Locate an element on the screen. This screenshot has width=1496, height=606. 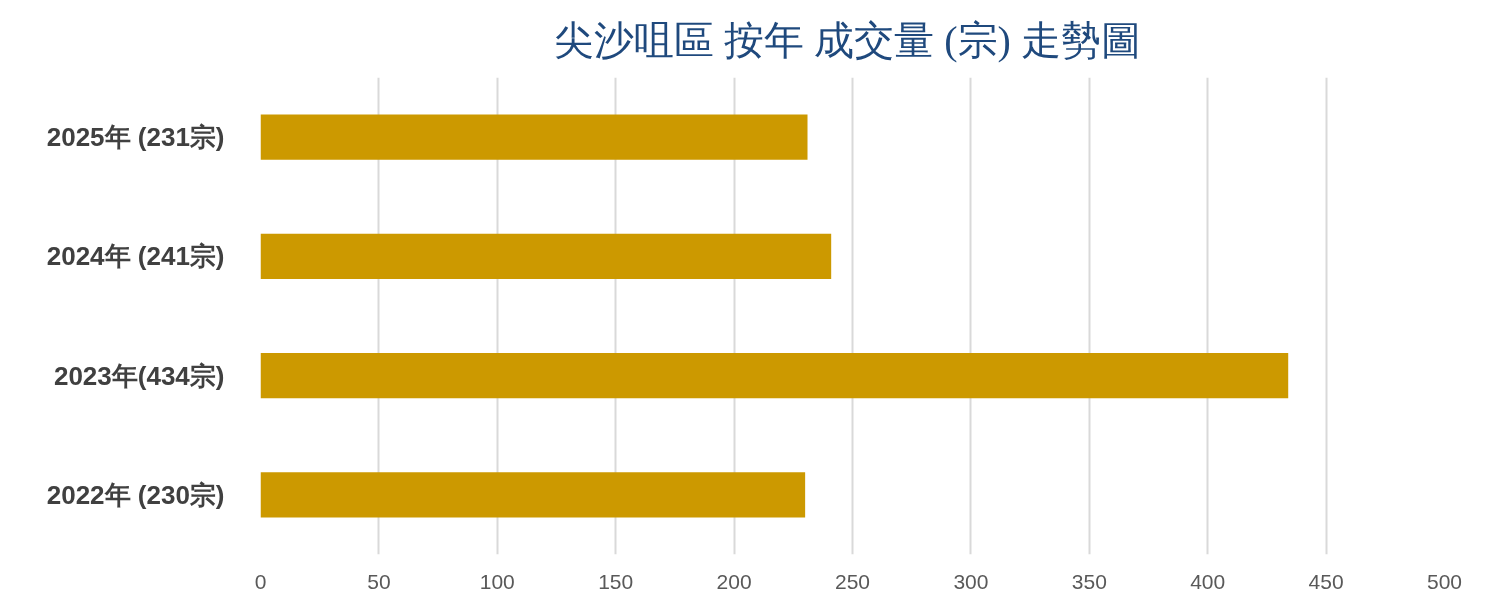
x-tick-label: 350 is located at coordinates (1089, 581).